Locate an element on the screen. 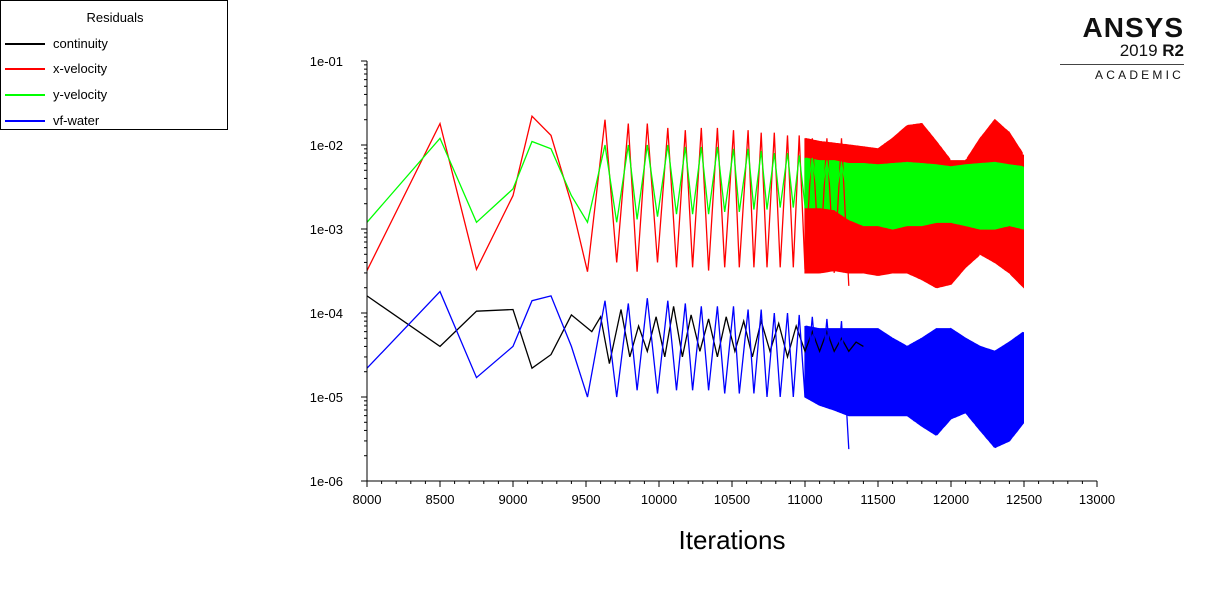  legend-swatch-x-velocity is located at coordinates (25, 69).